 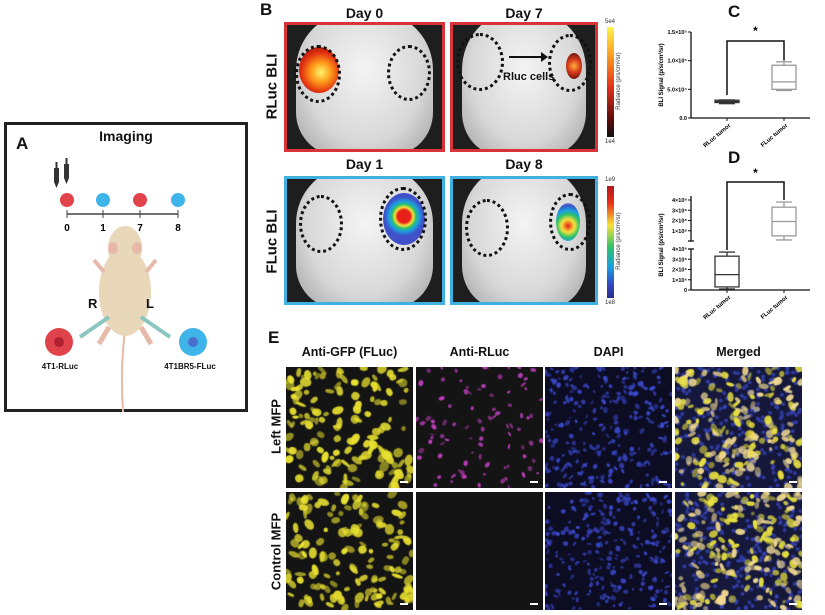 What do you see at coordinates (274, 337) in the screenshot?
I see `panel-e-label: E` at bounding box center [274, 337].